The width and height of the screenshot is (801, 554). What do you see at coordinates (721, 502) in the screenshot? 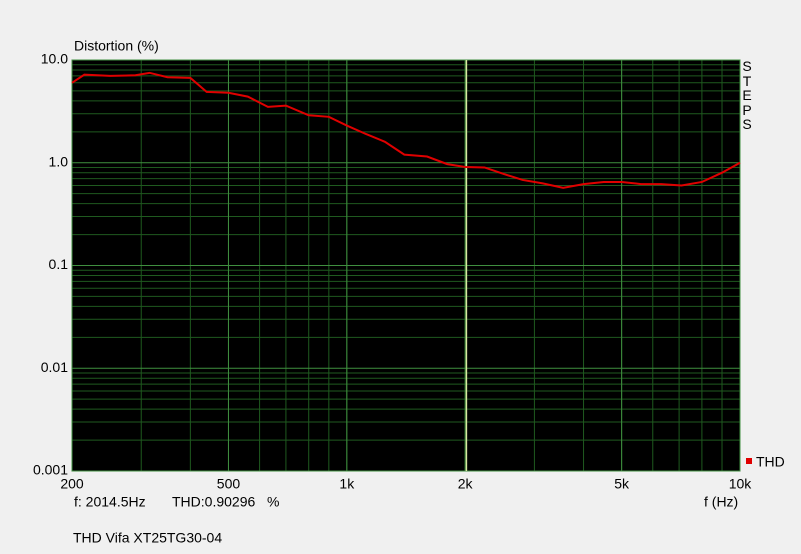
I see `x-axis-title: f (Hz)` at bounding box center [721, 502].